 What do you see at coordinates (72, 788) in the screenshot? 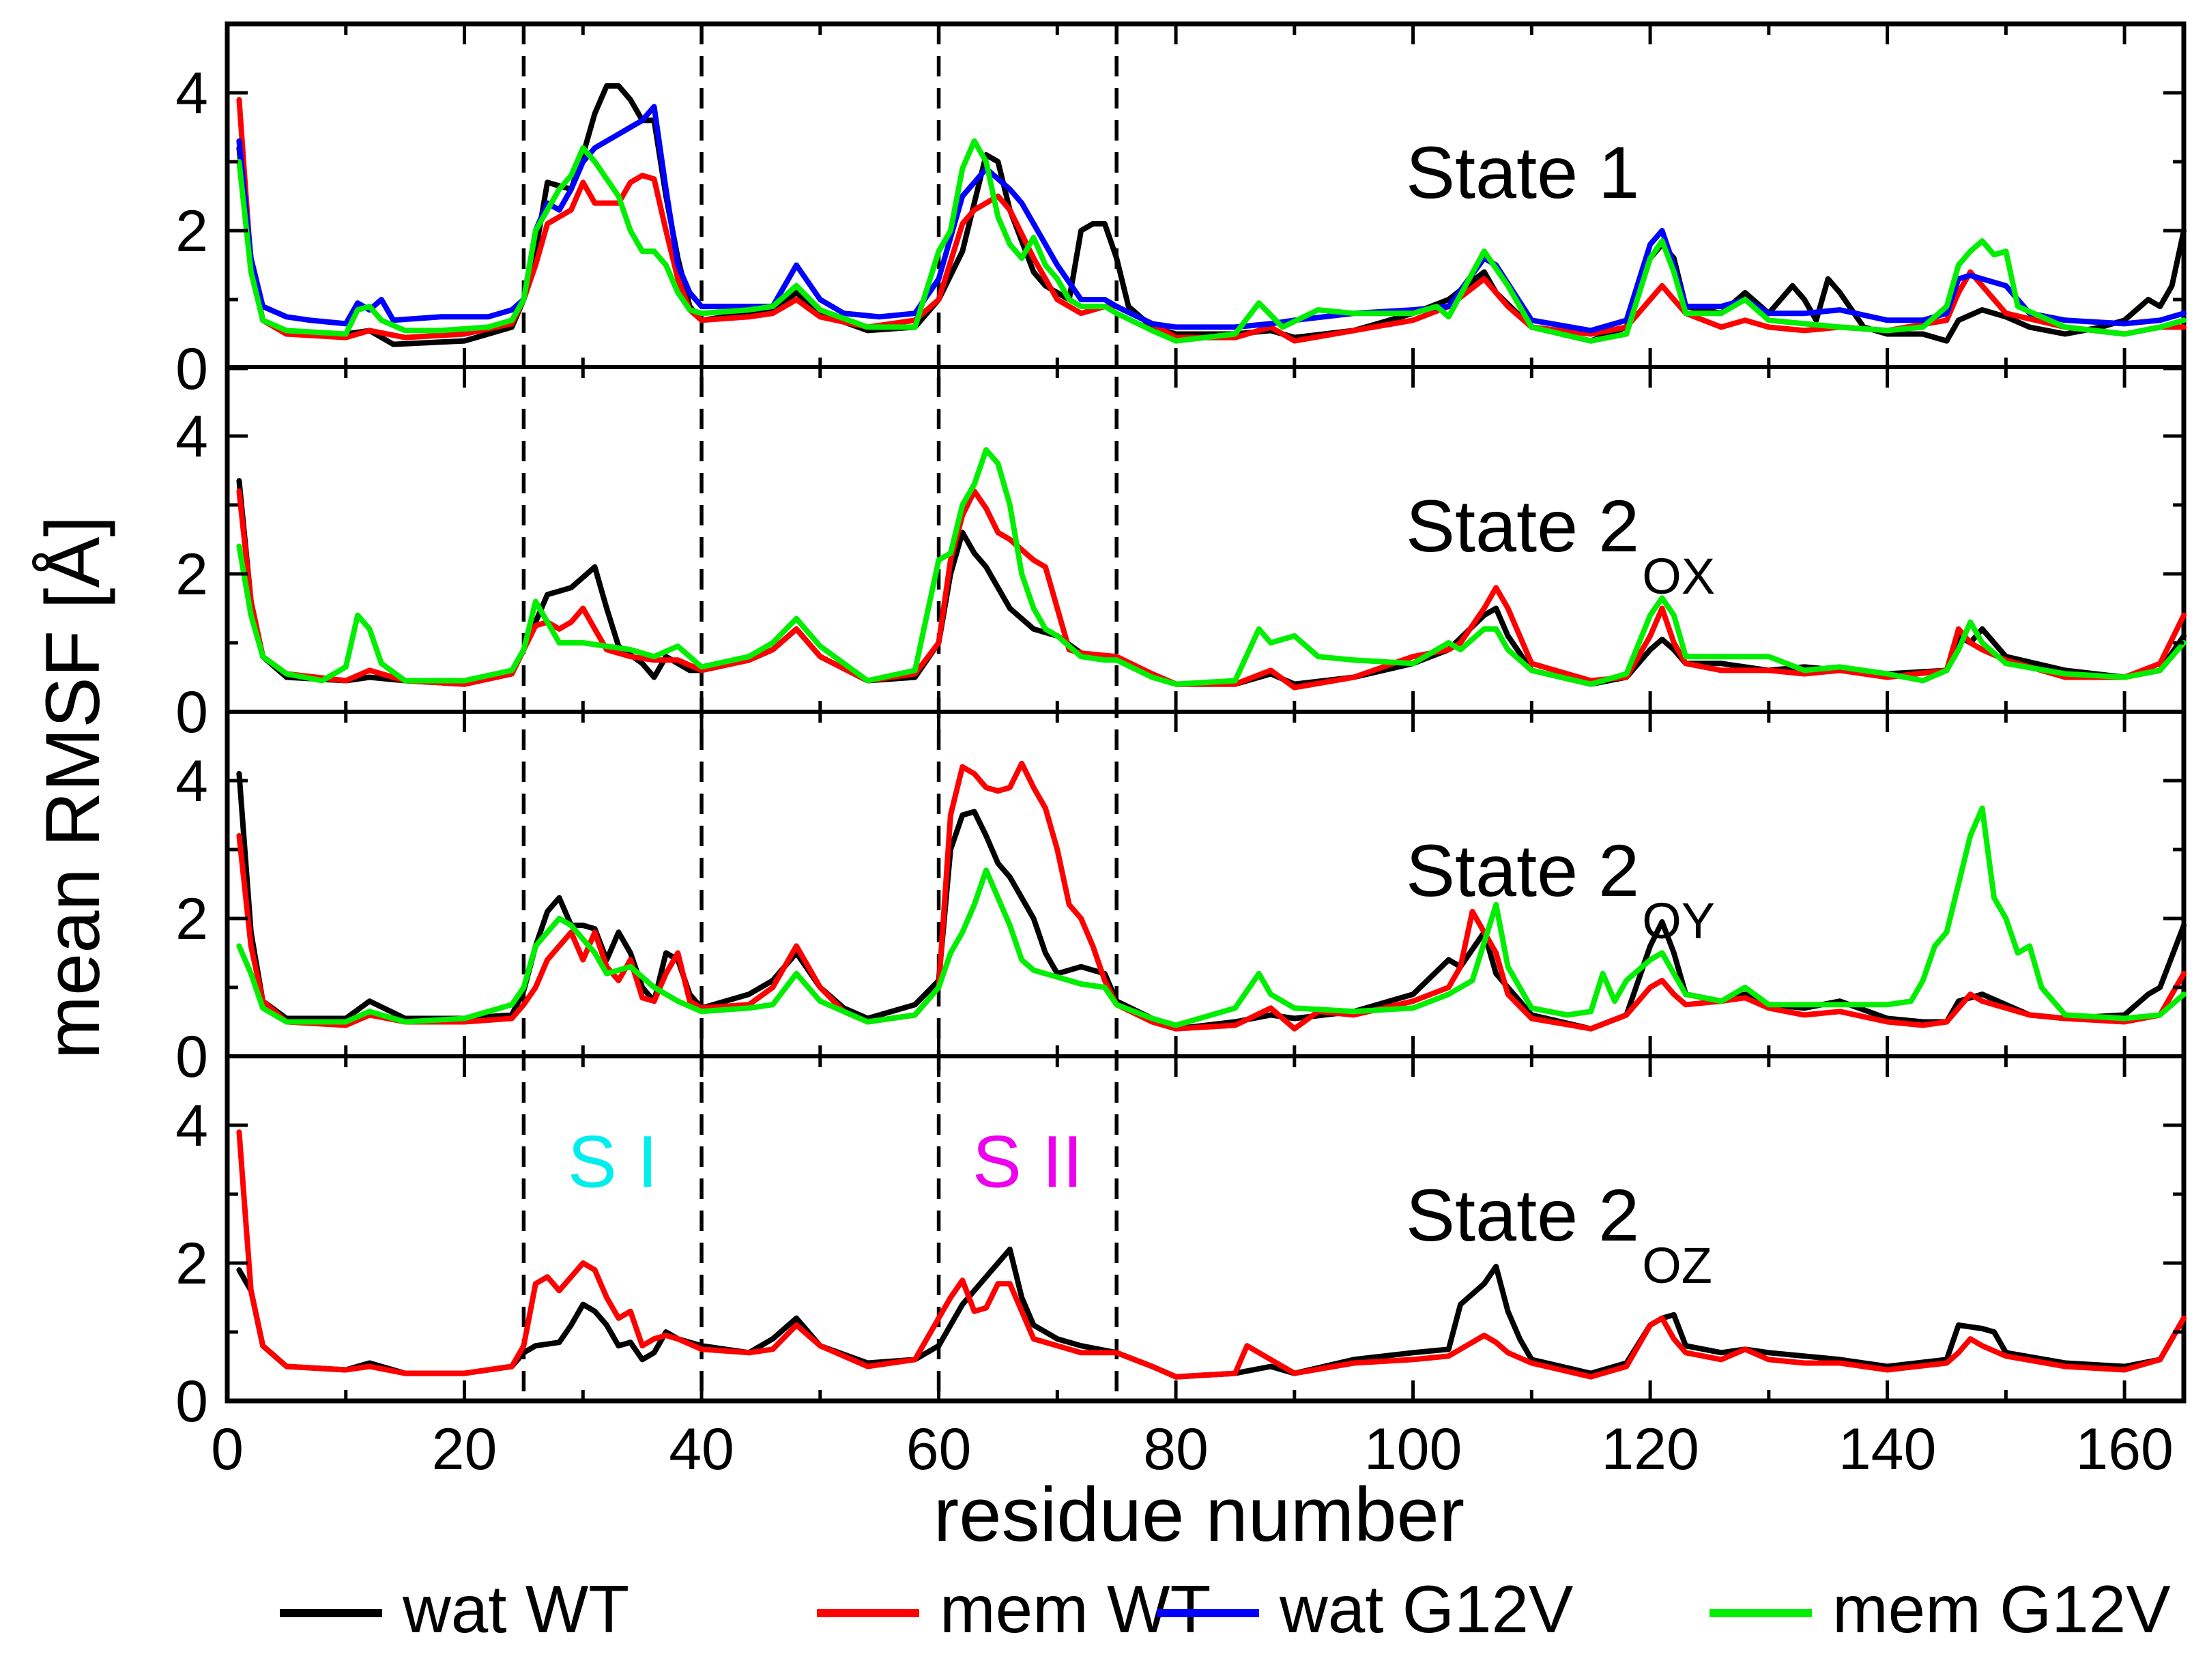
I see `y-axis-label: mean RMSF [Å]` at bounding box center [72, 788].